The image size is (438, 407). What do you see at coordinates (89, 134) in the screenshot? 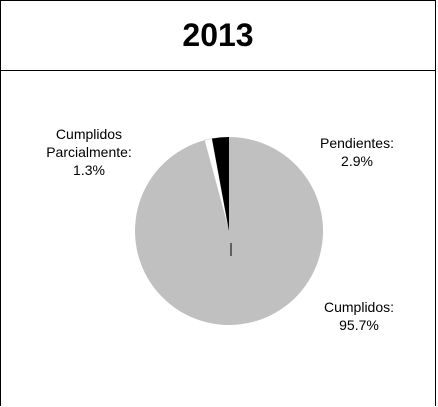
I see `label-parcial-line1: Cumplidos` at bounding box center [89, 134].